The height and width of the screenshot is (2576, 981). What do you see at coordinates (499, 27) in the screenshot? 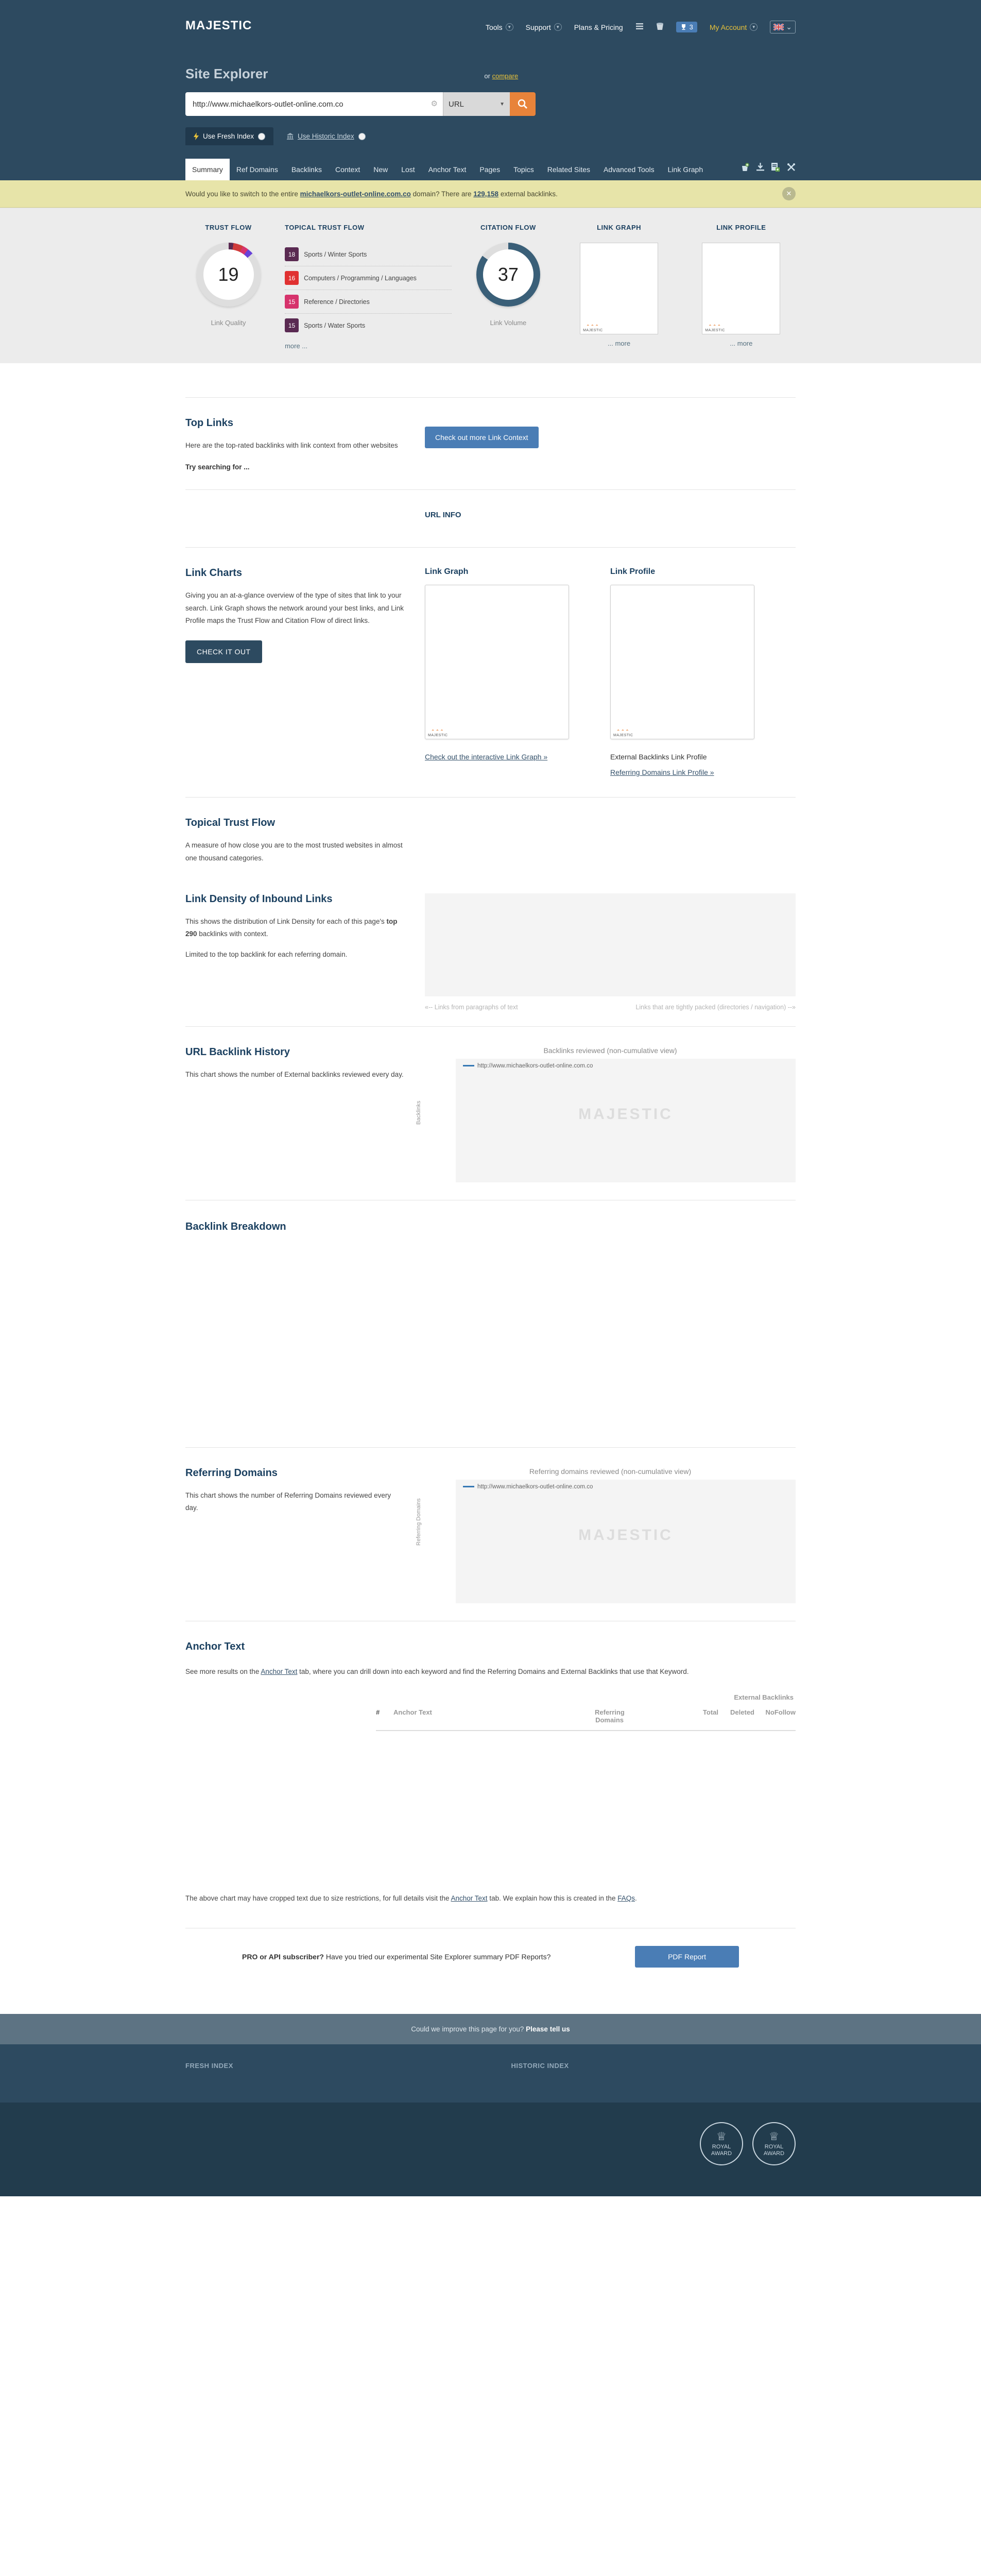
I see `nav-tools: Tools ▼` at bounding box center [499, 27].